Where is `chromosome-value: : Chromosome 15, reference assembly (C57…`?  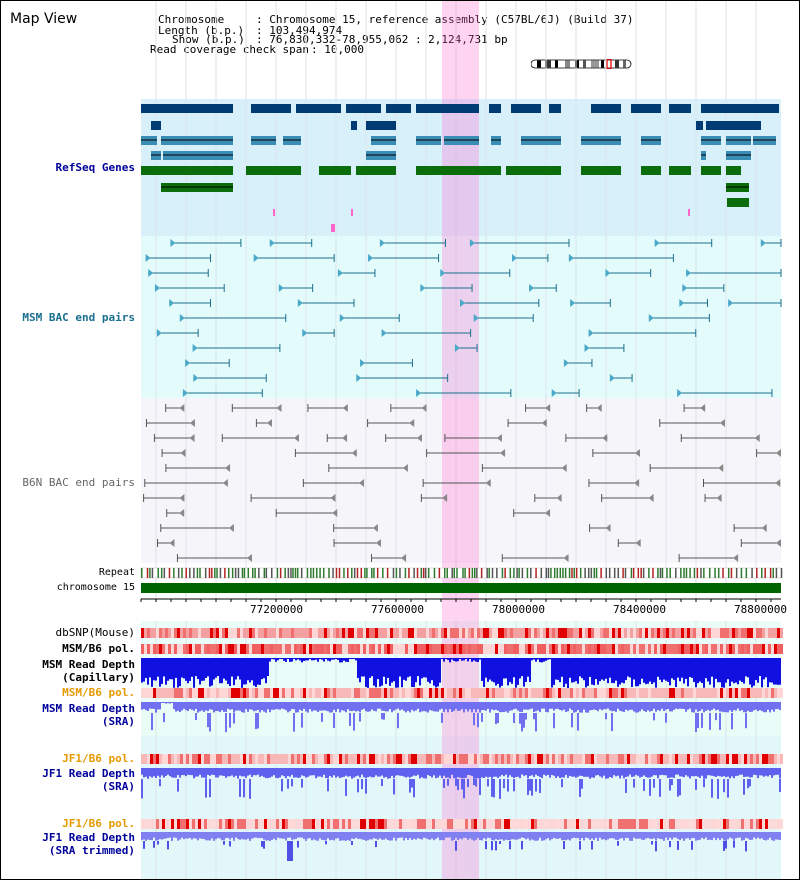
chromosome-value: : Chromosome 15, reference assembly (C57… is located at coordinates (445, 19).